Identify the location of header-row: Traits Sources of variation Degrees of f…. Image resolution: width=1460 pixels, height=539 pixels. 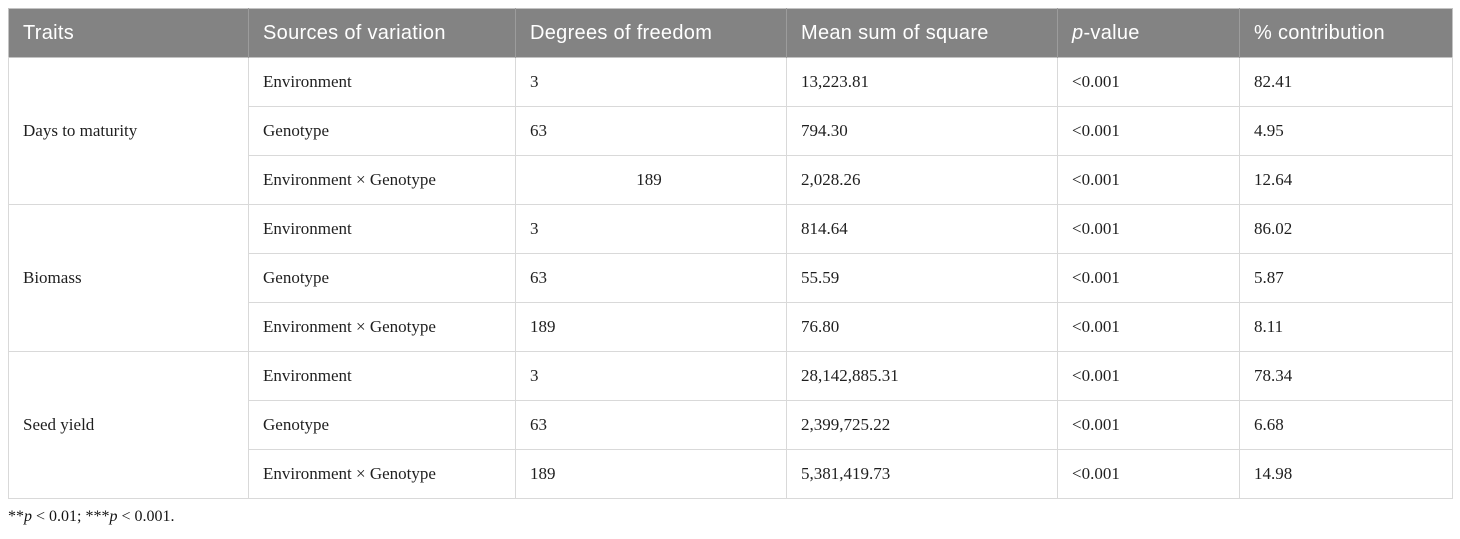
(730, 33).